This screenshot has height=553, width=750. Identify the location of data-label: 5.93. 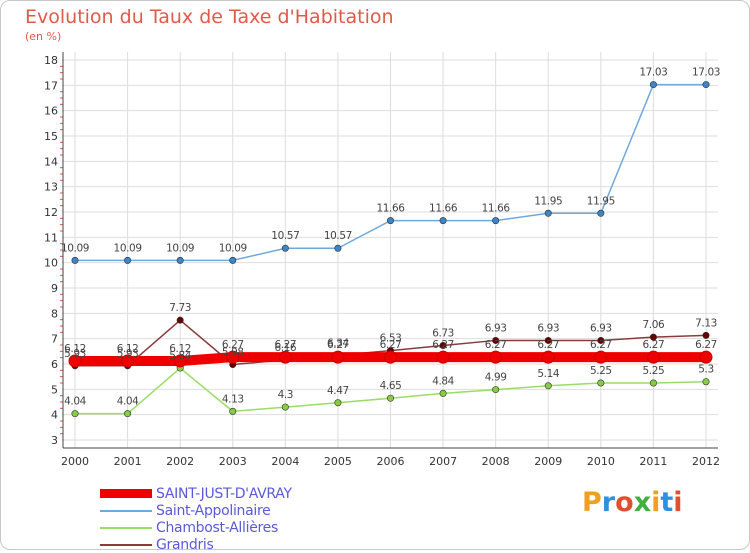
(75, 354).